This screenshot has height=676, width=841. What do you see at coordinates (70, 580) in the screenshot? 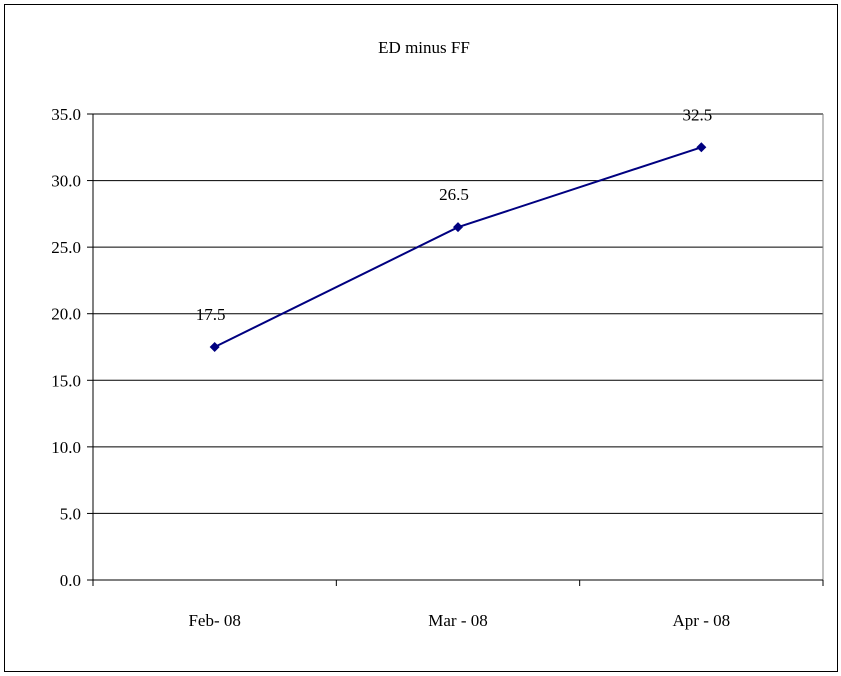
I see `y-tick-label: 0.0` at bounding box center [70, 580].